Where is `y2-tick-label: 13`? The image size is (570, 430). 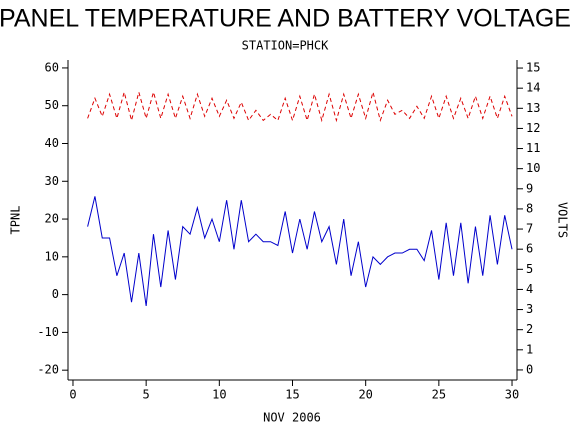 y2-tick-label: 13 is located at coordinates (533, 108).